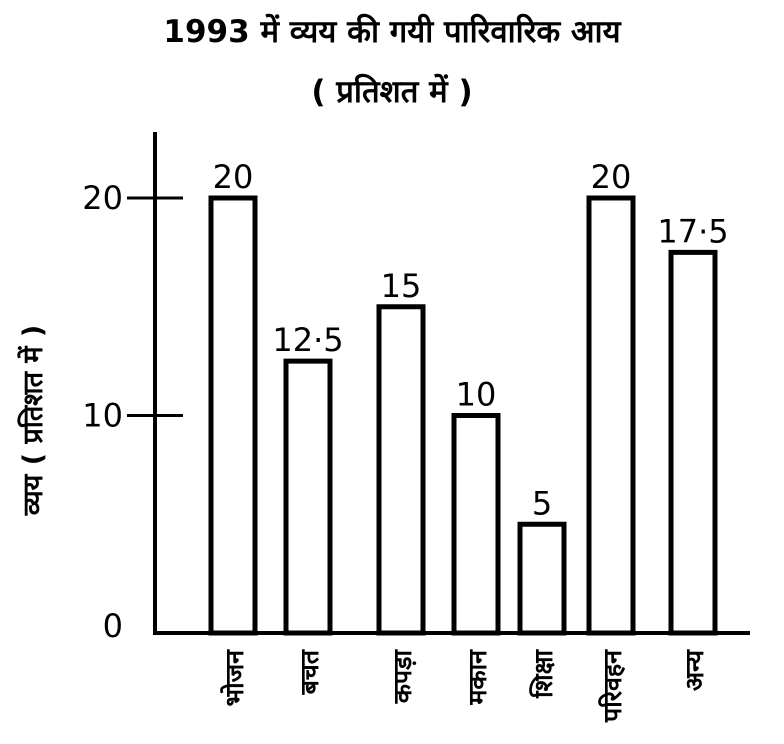  What do you see at coordinates (307, 340) in the screenshot?
I see `bar-value-label: 12·5` at bounding box center [307, 340].